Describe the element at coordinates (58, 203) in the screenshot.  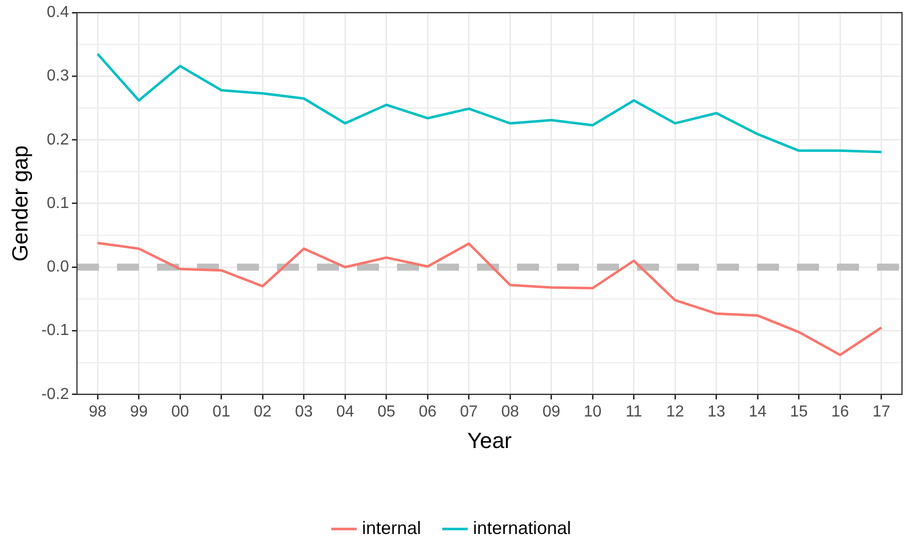
I see `y-tick-label: 0.1` at that location.